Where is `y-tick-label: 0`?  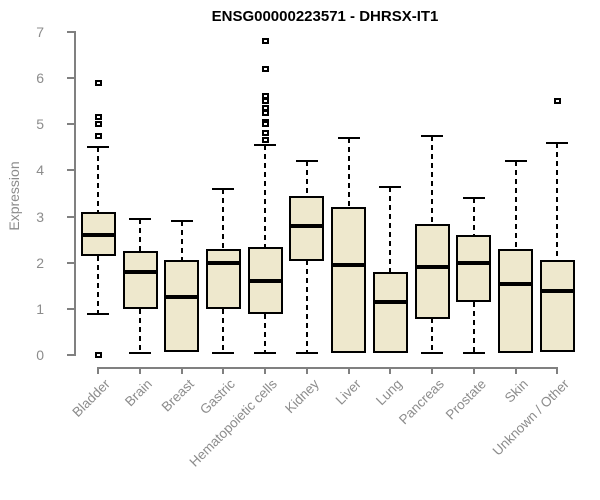
y-tick-label: 0 is located at coordinates (40, 355).